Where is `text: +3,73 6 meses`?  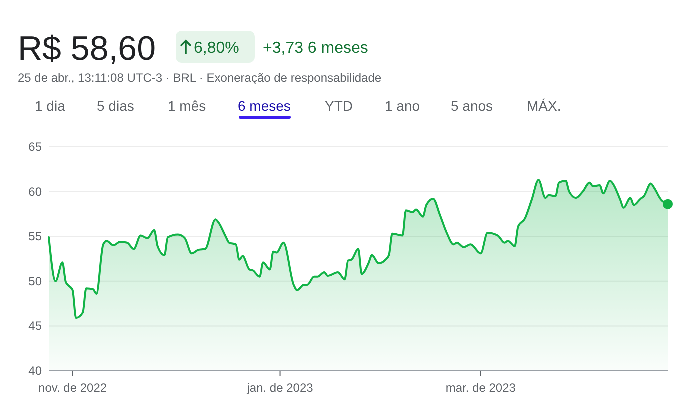
text: +3,73 6 meses is located at coordinates (315, 48).